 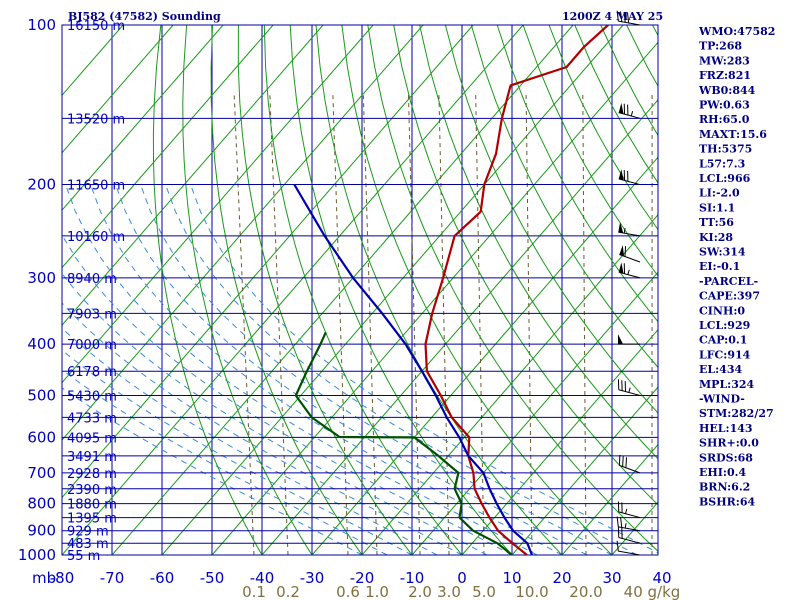 What do you see at coordinates (722, 163) in the screenshot?
I see `stat-line: L57:7.3` at bounding box center [722, 163].